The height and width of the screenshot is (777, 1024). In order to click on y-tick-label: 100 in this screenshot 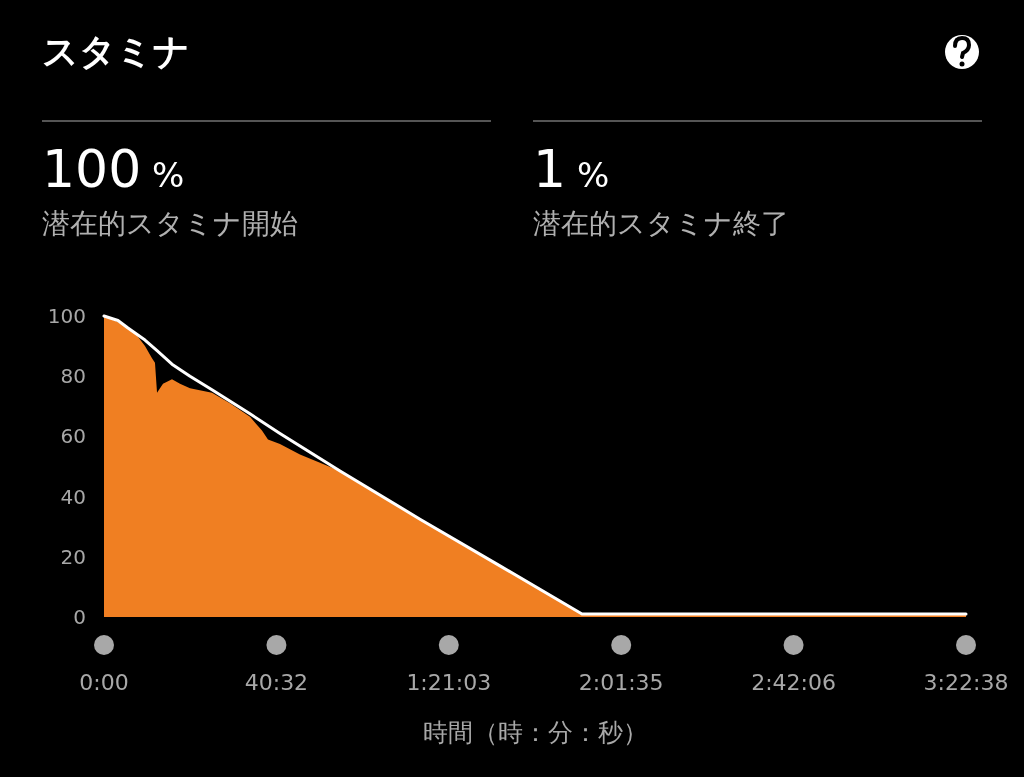, I will do `click(66, 316)`.